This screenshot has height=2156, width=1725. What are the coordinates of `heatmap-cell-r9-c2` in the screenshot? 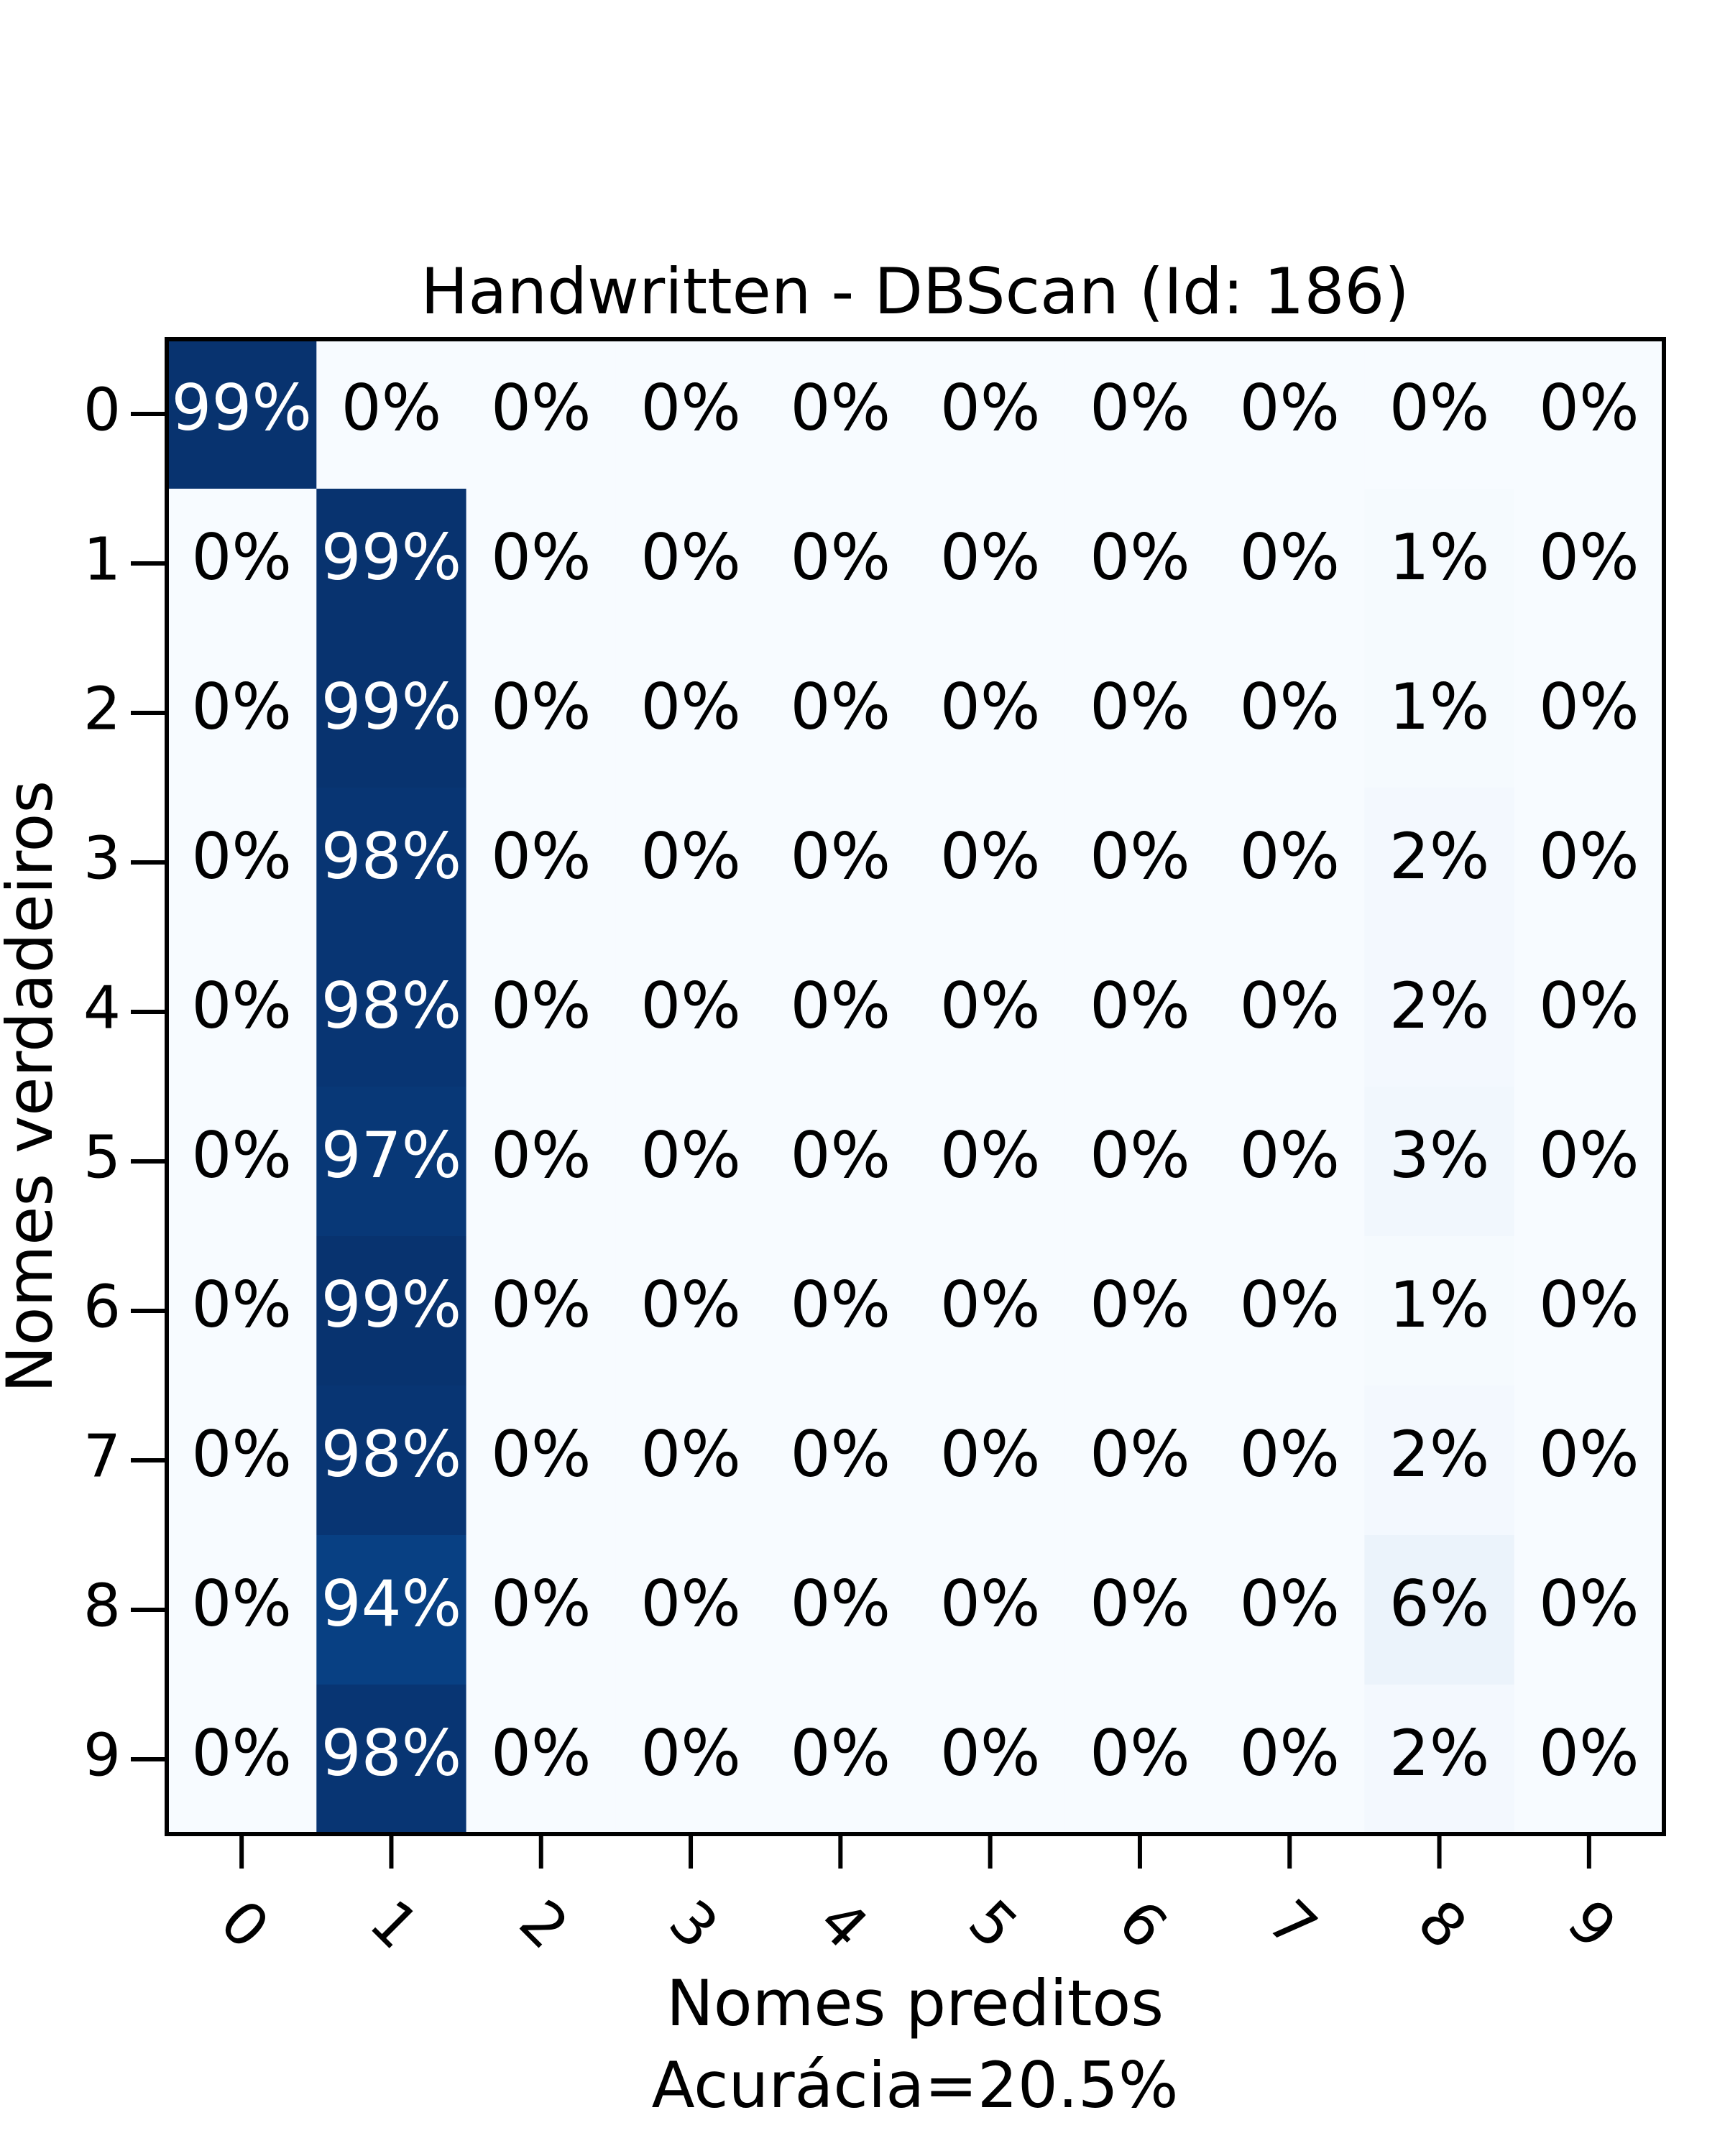 It's located at (541, 1760).